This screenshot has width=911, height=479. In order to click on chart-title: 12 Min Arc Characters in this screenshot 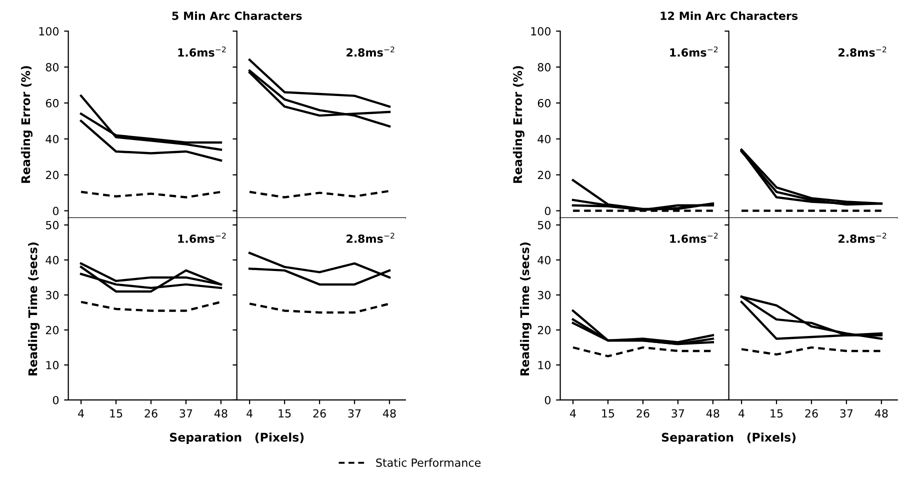, I will do `click(729, 15)`.